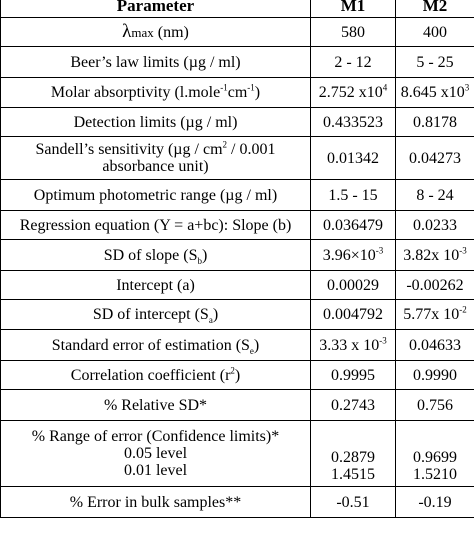  Describe the element at coordinates (434, 405) in the screenshot. I see `cell-m2: 0.756` at that location.